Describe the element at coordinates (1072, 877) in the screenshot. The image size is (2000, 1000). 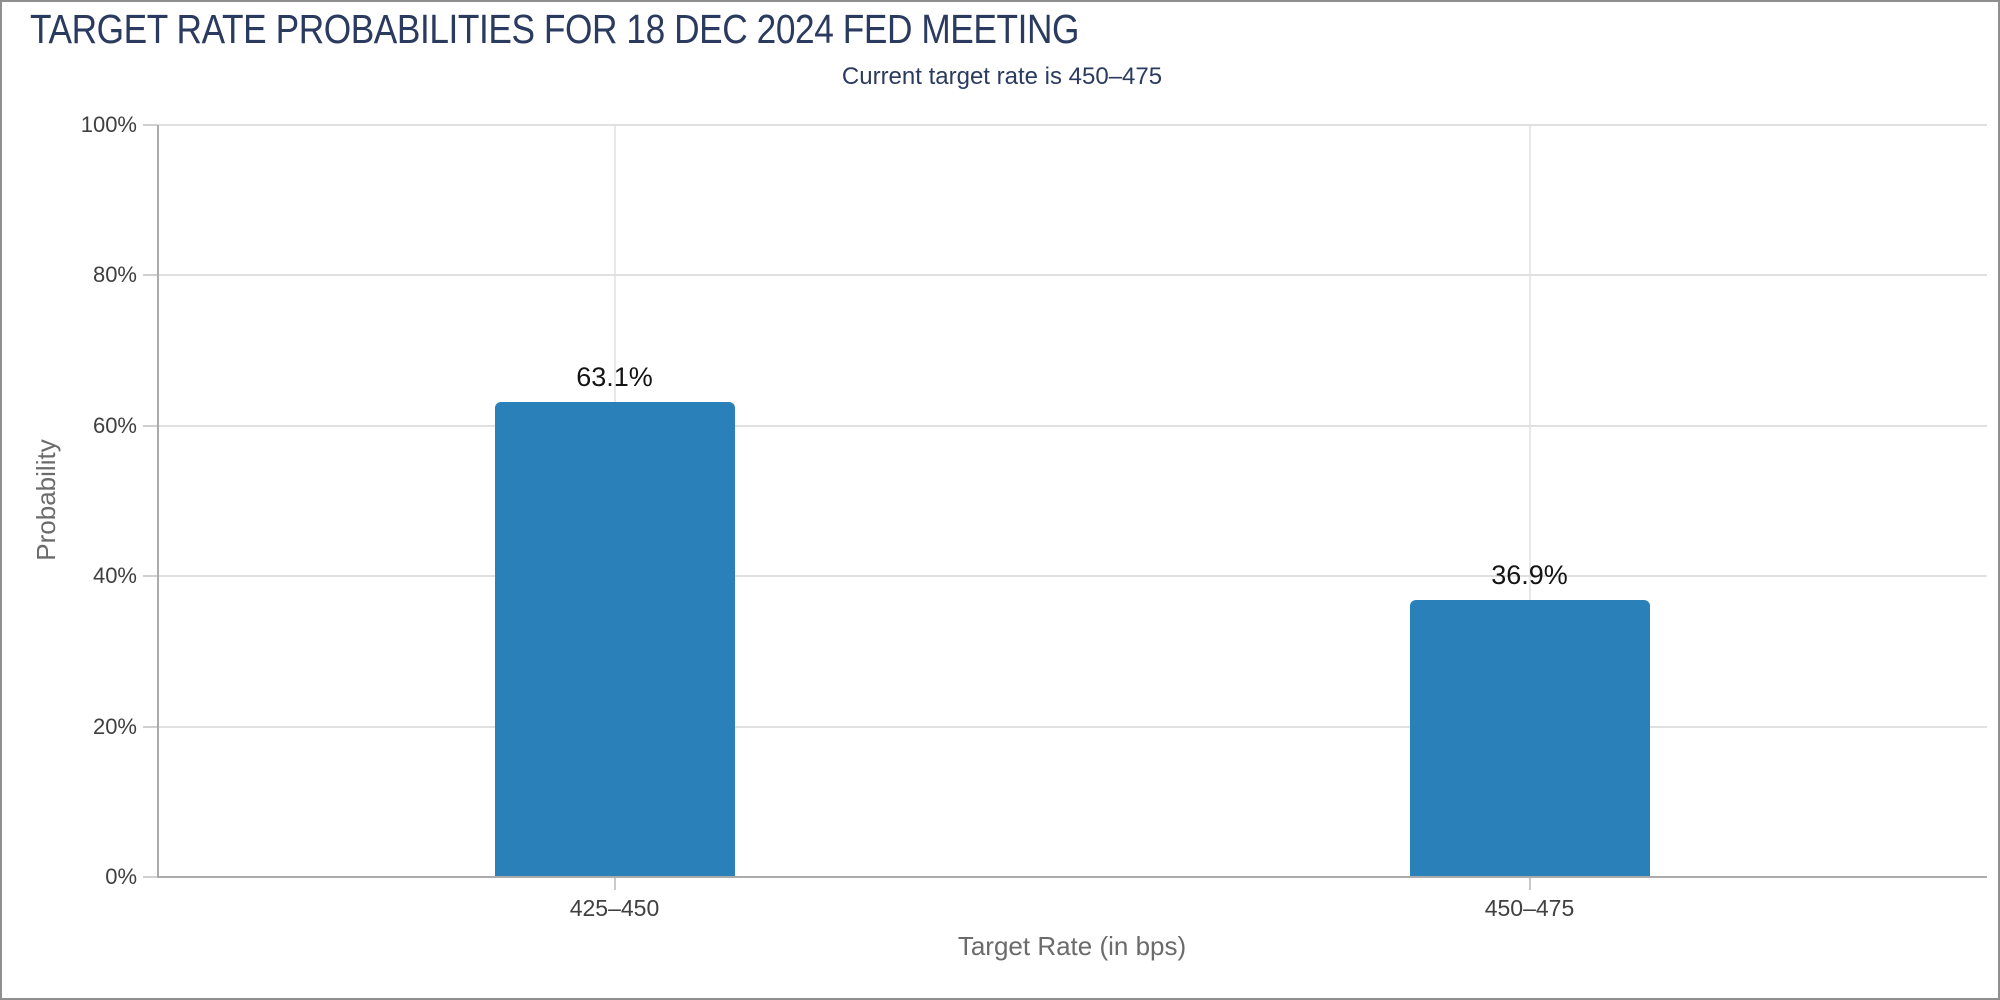
I see `x-axis-baseline` at that location.